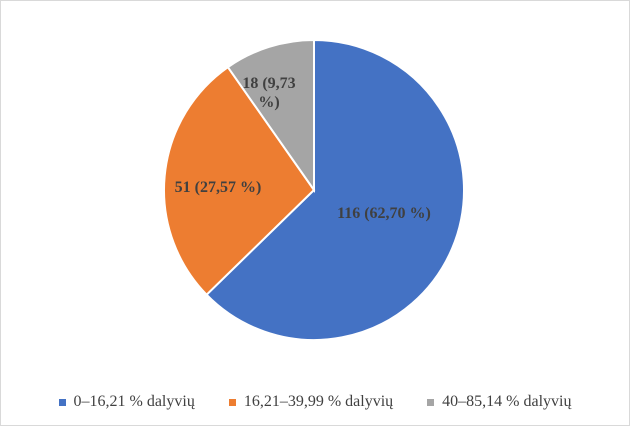 This screenshot has height=426, width=630. Describe the element at coordinates (384, 213) in the screenshot. I see `data-label: 116 (62,70 %)` at that location.